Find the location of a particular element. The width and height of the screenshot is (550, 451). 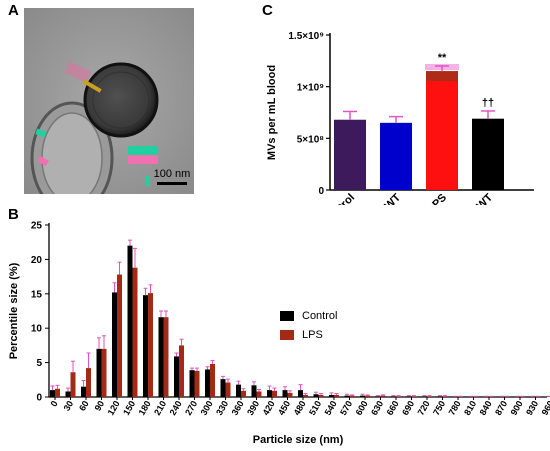

b-x-tick-label: 900 is located at coordinates (517, 408).